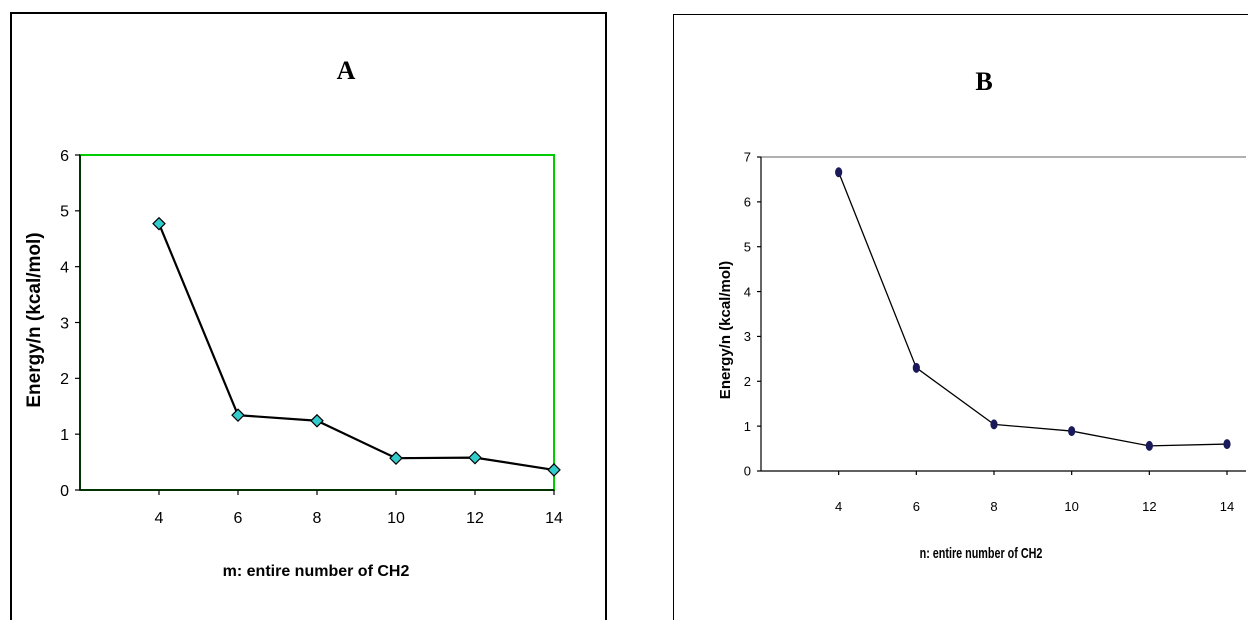  What do you see at coordinates (752, 314) in the screenshot?
I see `chart-b-y-ticks: 0 1 2 3 4 5 6 7` at bounding box center [752, 314].